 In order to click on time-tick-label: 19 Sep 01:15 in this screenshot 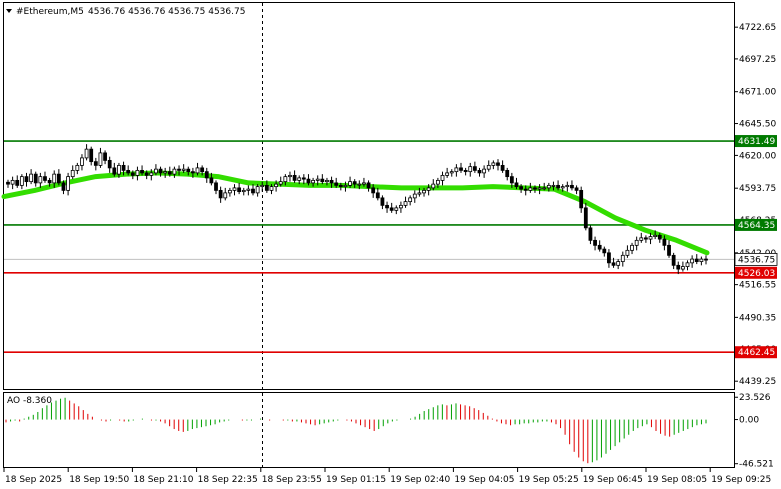, I will do `click(356, 480)`.